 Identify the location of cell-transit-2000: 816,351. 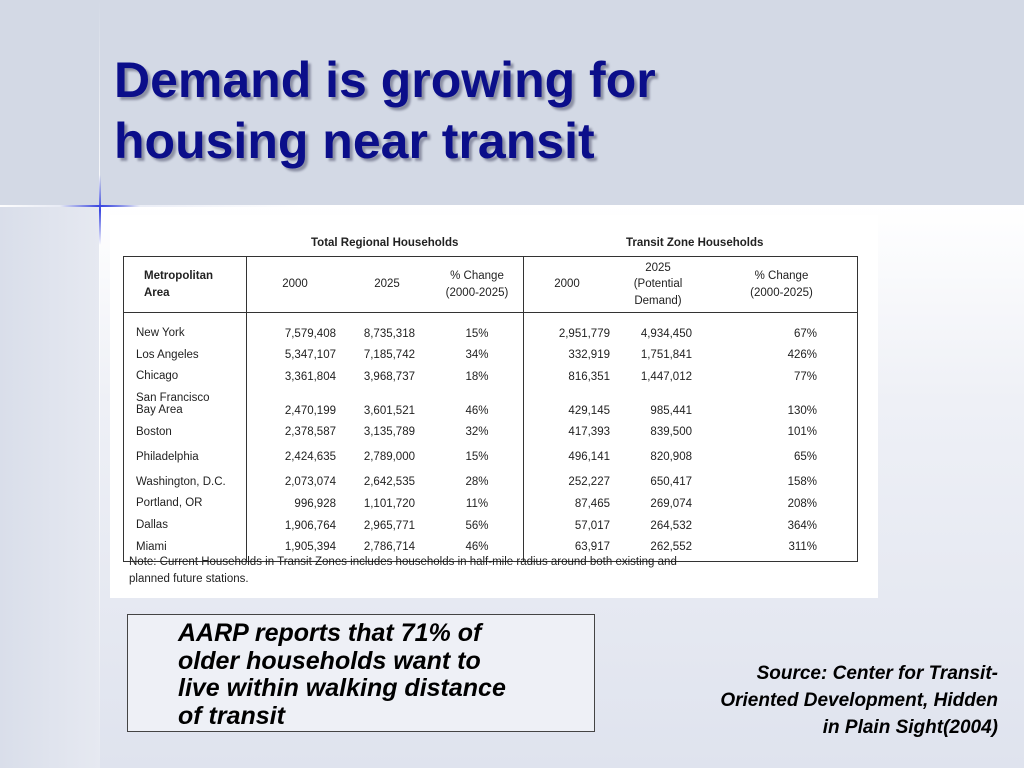
(566, 372).